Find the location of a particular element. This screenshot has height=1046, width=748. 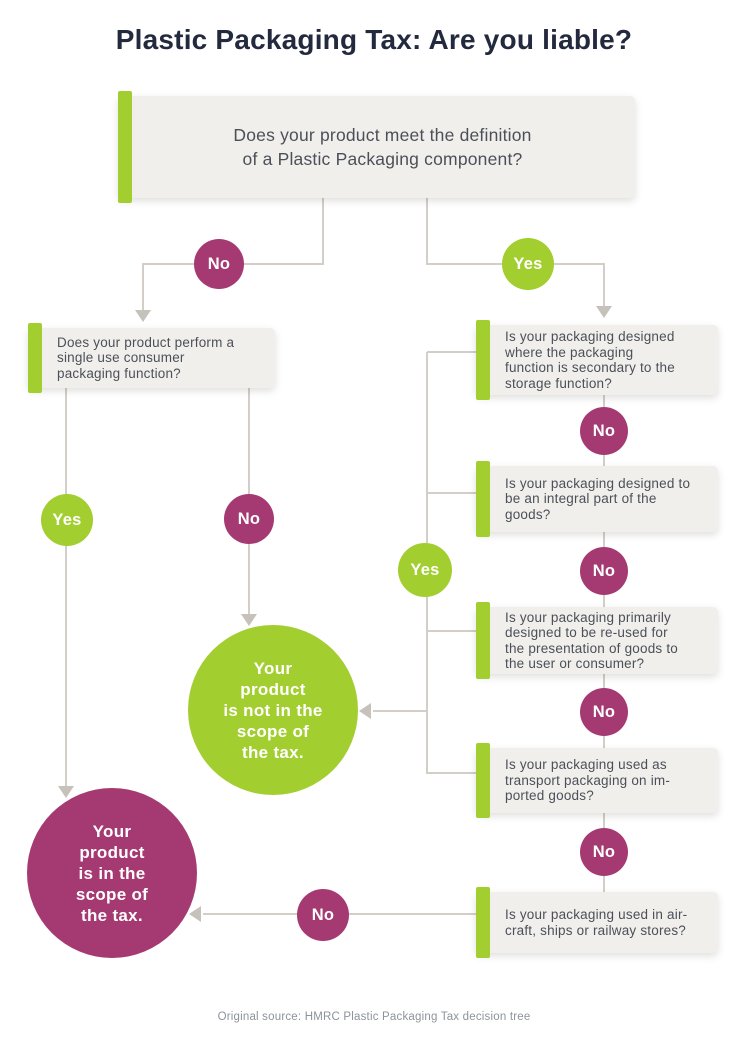

arrowhead-into-not-in-scope-circle is located at coordinates (249, 620).